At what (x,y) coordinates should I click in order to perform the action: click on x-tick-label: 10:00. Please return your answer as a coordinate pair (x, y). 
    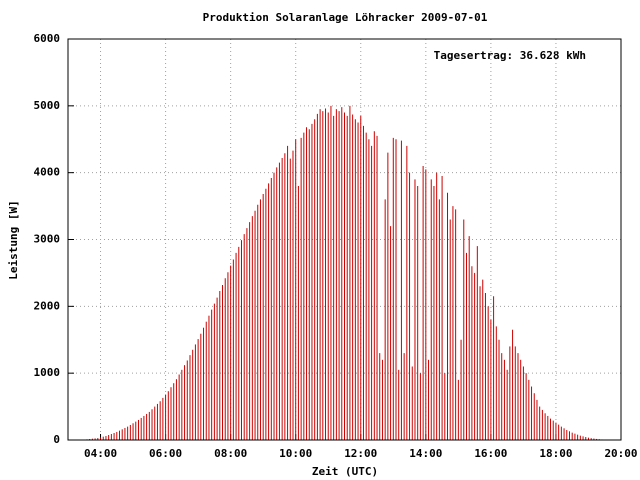
    Looking at the image, I should click on (295, 453).